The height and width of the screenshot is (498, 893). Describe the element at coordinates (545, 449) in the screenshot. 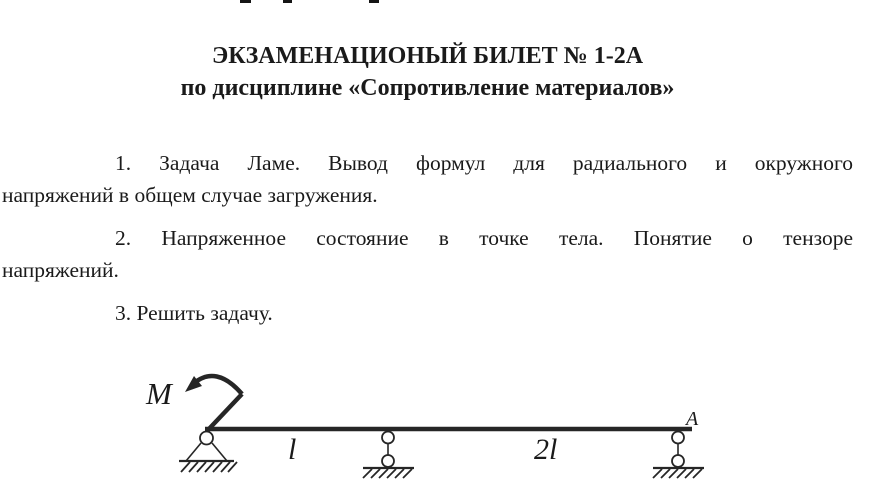

I see `span2-label: 2l` at that location.